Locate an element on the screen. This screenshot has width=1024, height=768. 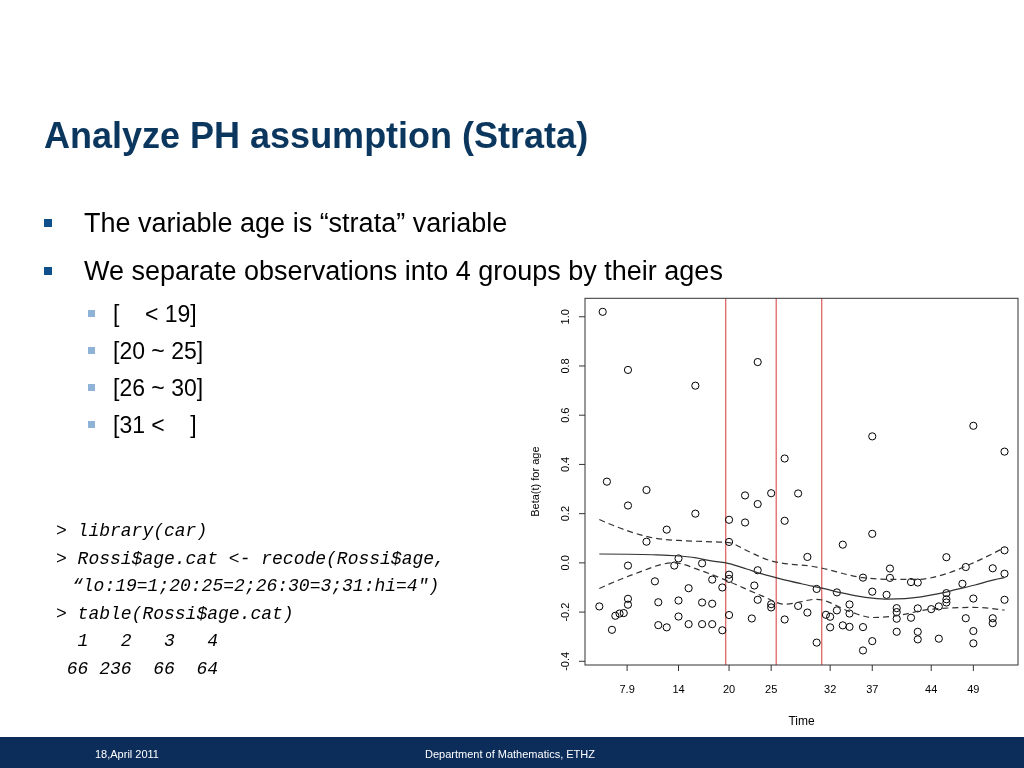
y-axis-title: Beta(t) for age is located at coordinates (535, 481).